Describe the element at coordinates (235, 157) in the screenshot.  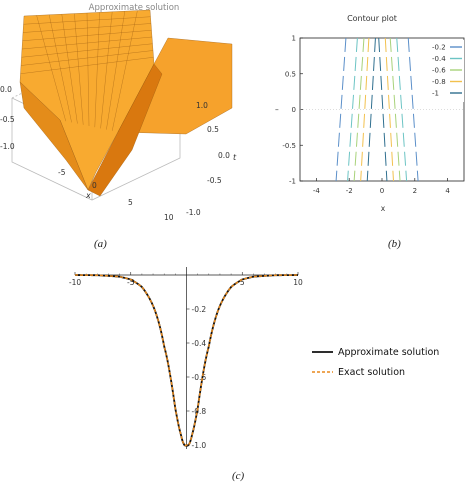
I see `surface-tlabel: t` at that location.